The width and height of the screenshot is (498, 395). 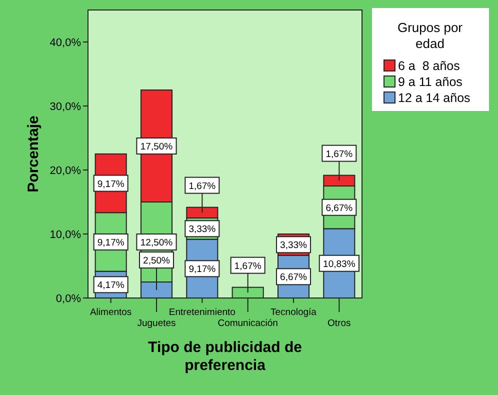 What do you see at coordinates (156, 323) in the screenshot?
I see `x-tick-label: Juguetes` at bounding box center [156, 323].